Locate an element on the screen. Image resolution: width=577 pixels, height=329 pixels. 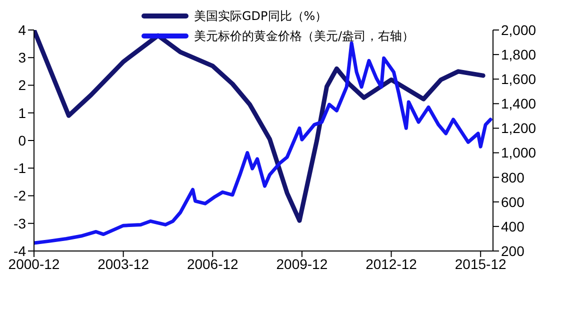
y2-tick-label: 1,600 is located at coordinates (518, 79).